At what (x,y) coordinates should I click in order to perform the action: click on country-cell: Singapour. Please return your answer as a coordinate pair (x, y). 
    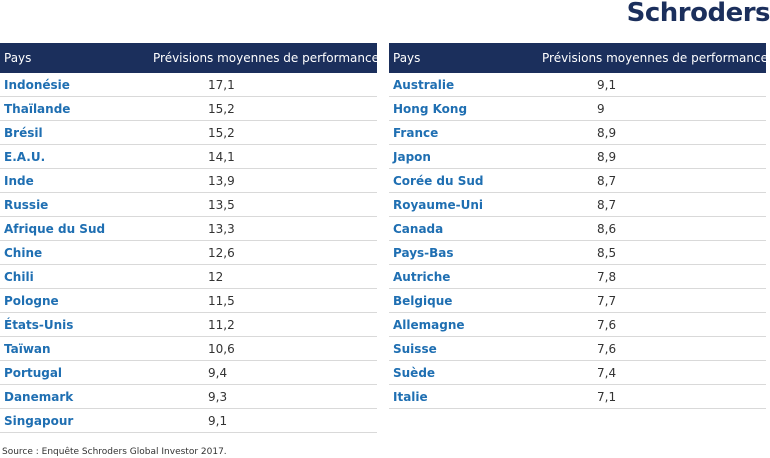
    Looking at the image, I should click on (76, 420).